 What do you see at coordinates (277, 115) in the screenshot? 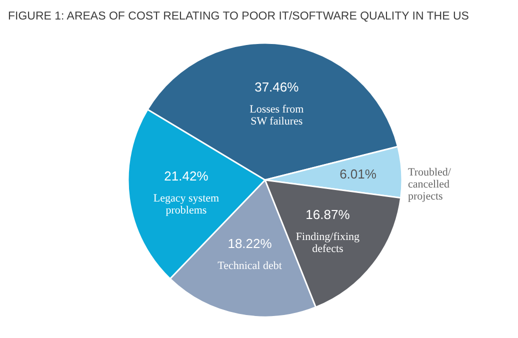
I see `slice-label: Losses from SW failures` at bounding box center [277, 115].